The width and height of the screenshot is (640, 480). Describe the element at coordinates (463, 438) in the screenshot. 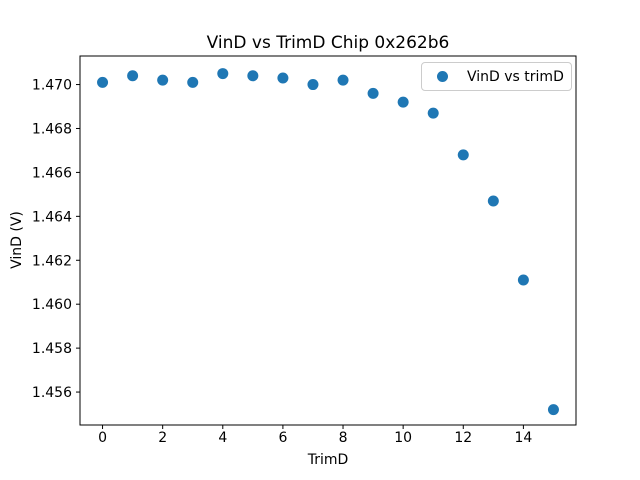

I see `x-tick-label: 12` at that location.